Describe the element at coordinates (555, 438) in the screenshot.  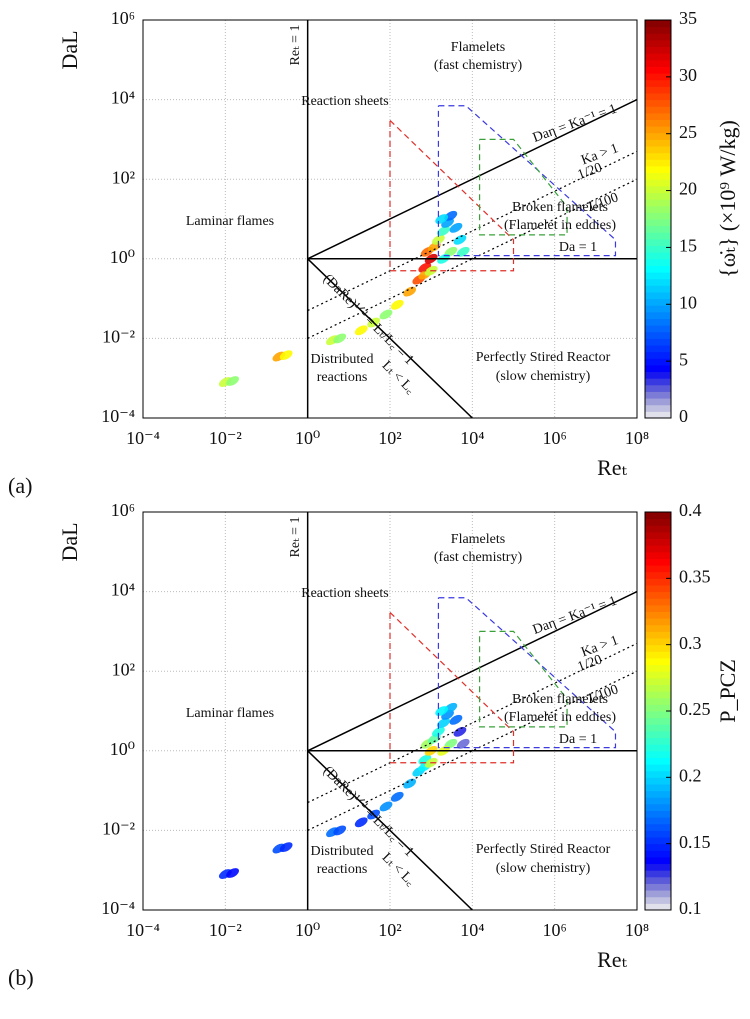
I see `x-tick-label: 10⁶` at that location.